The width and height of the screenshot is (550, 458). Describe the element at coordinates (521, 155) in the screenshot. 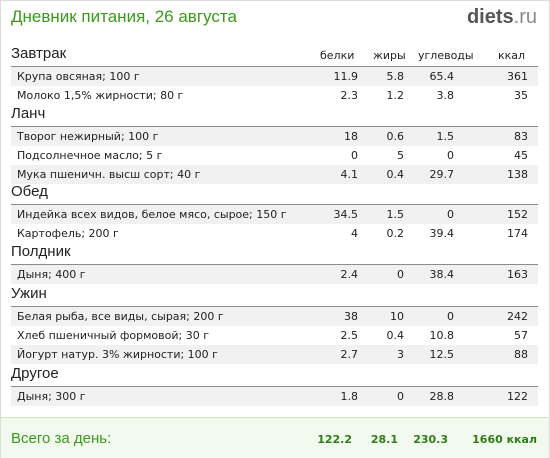

I see `food-kcal: 45` at that location.